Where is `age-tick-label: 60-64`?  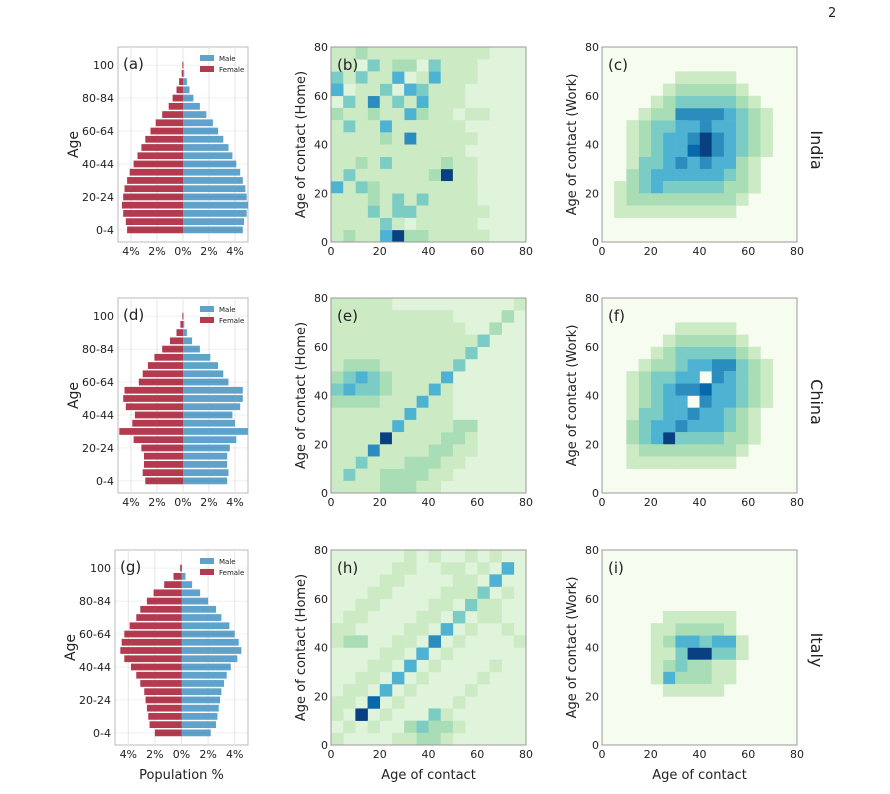 age-tick-label: 60-64 is located at coordinates (98, 382).